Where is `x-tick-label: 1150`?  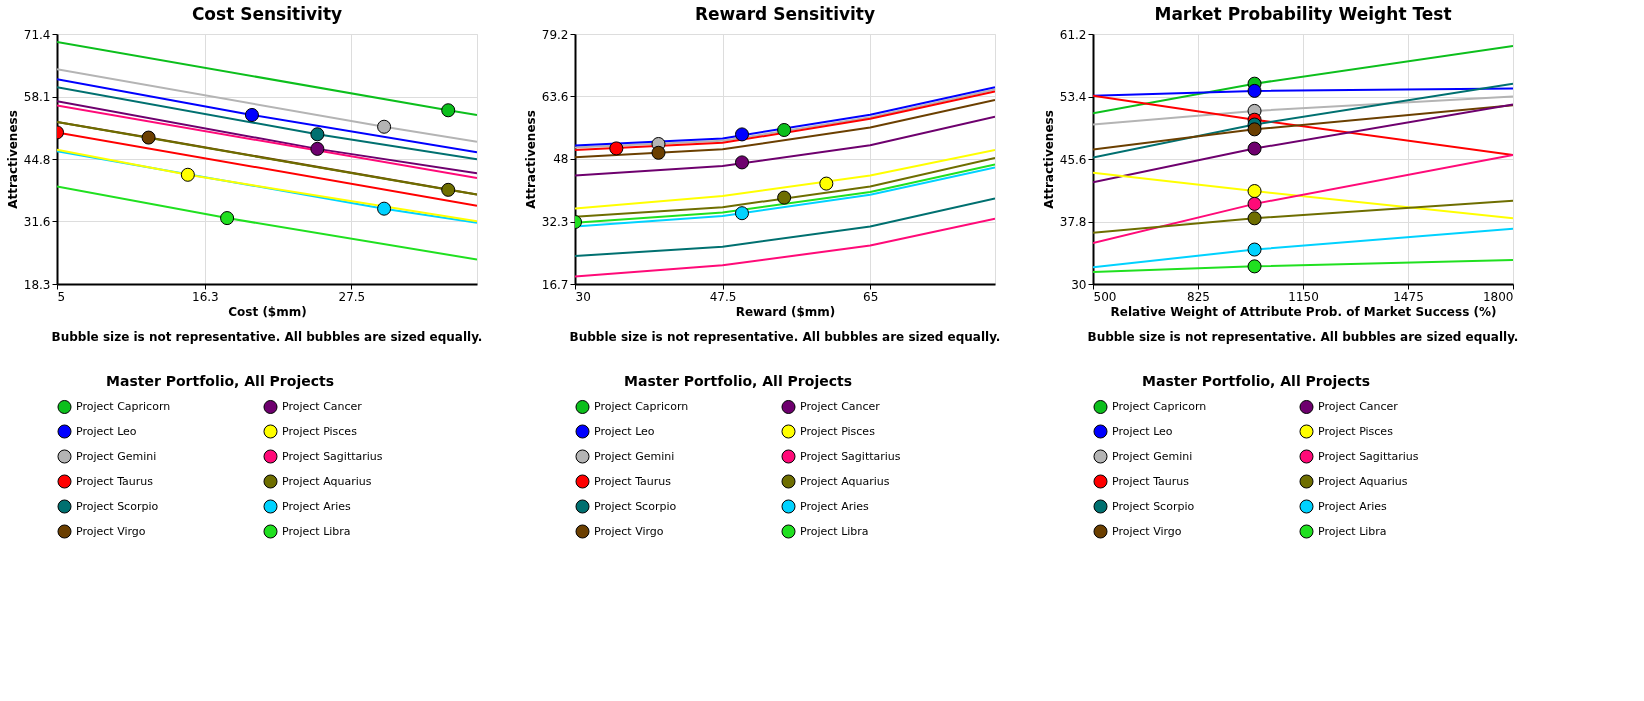 x-tick-label: 1150 is located at coordinates (1303, 296).